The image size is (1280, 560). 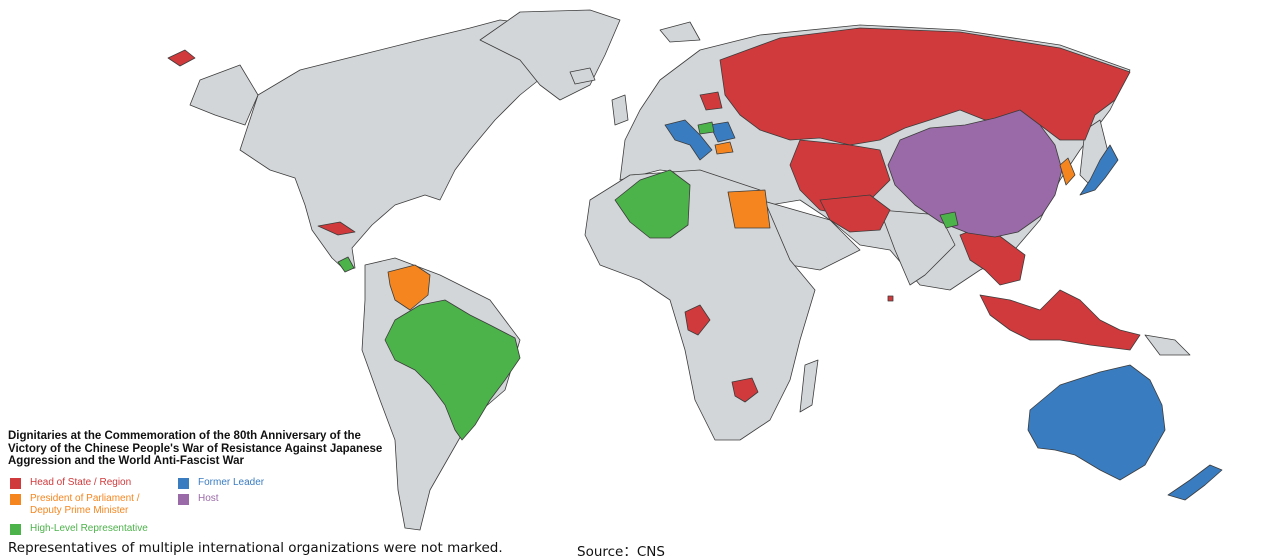 What do you see at coordinates (15, 483) in the screenshot?
I see `swatch-head-of-state` at bounding box center [15, 483].